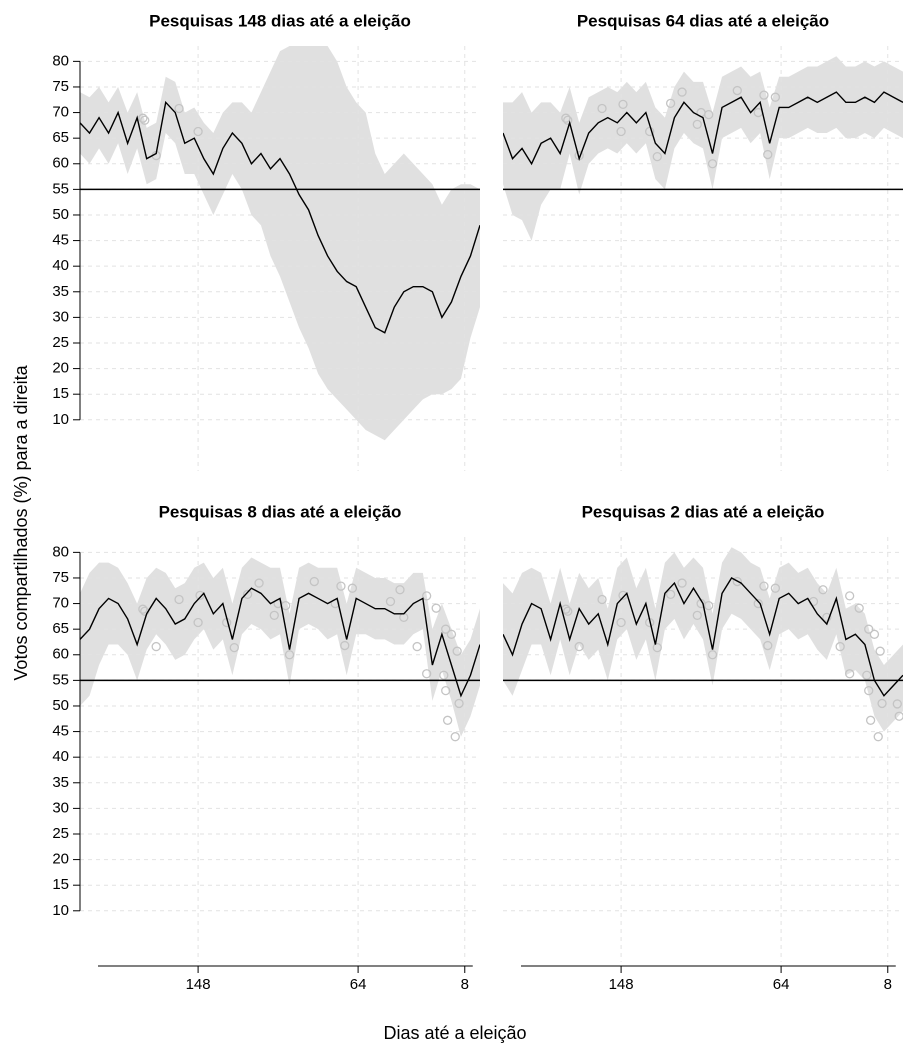  What do you see at coordinates (454, 1033) in the screenshot?
I see `x-axis-label: Dias até a eleição` at bounding box center [454, 1033].